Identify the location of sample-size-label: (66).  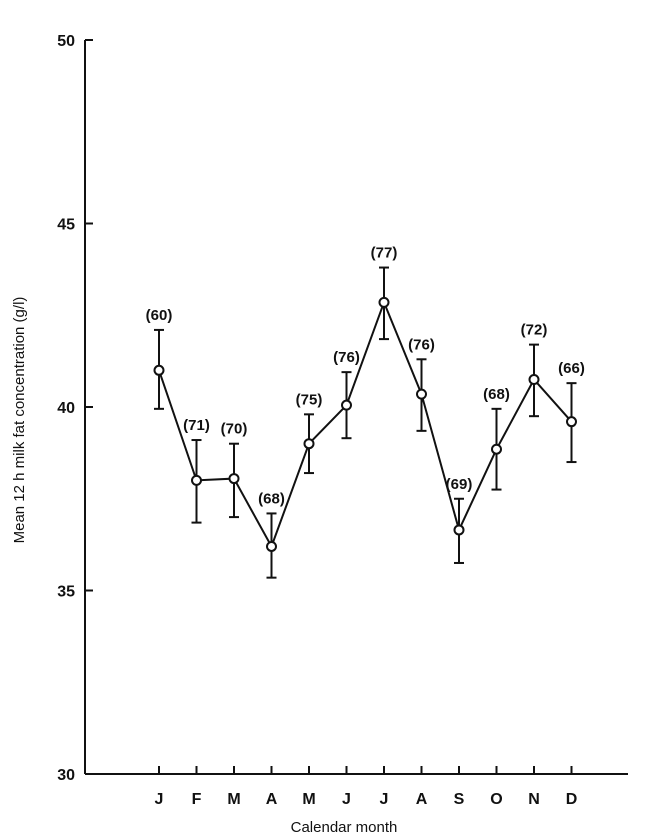
(571, 368).